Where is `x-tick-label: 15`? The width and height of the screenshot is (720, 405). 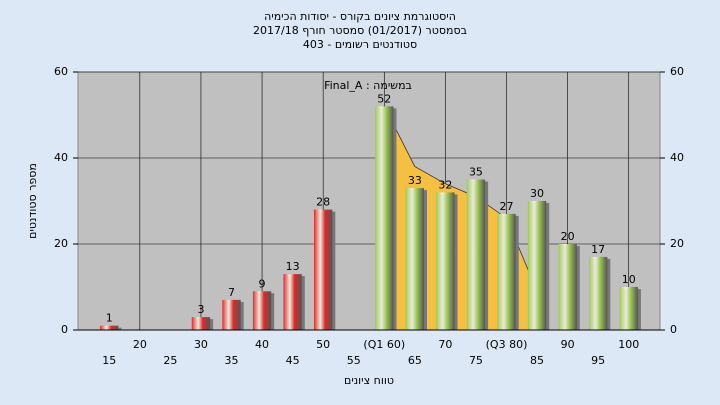
x-tick-label: 15 is located at coordinates (109, 360).